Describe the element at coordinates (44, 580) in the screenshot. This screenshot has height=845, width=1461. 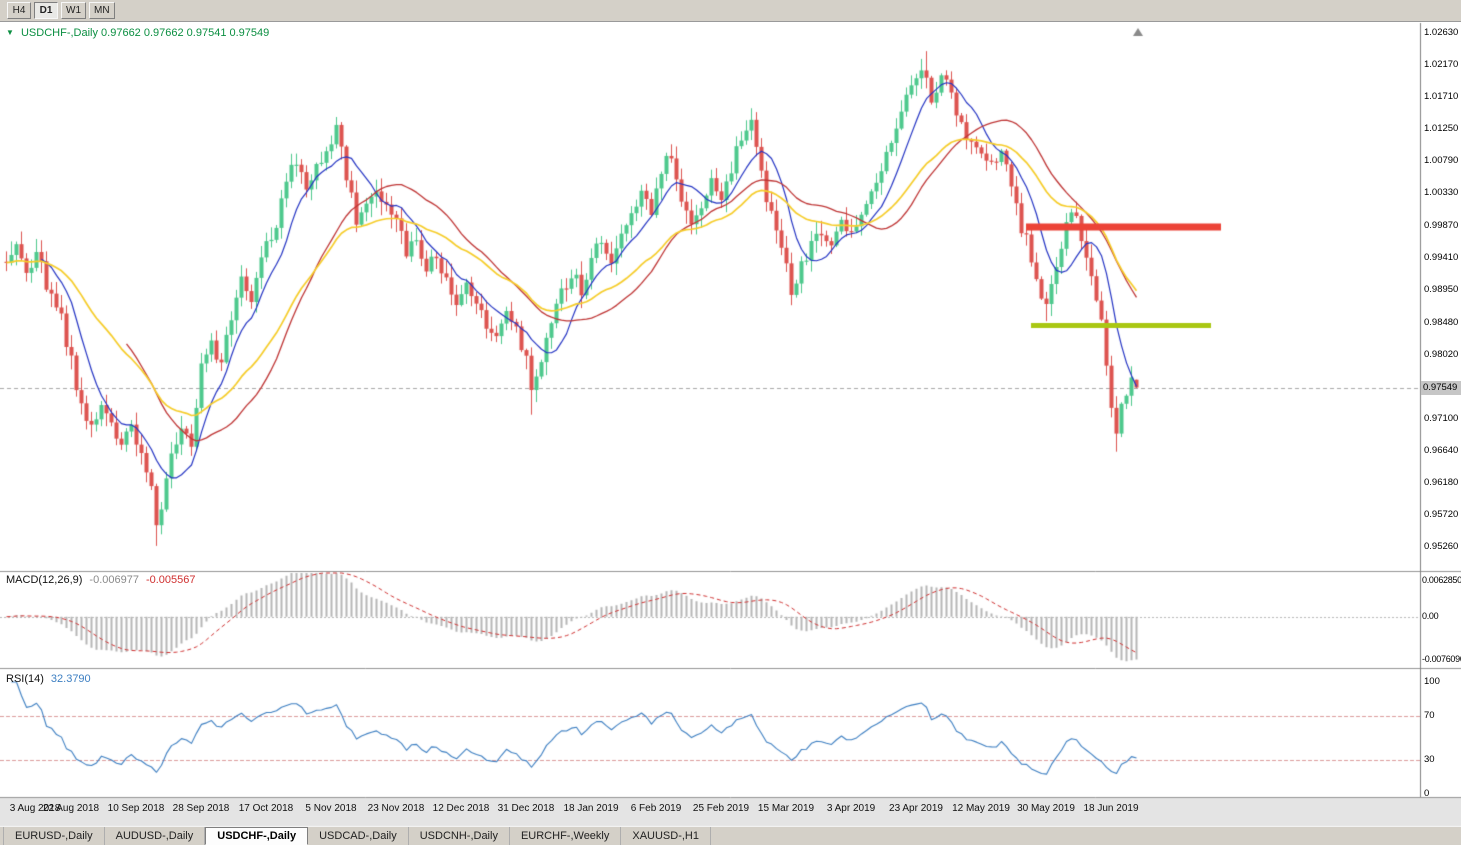
I see `macd-indicator-name: MACD(12,26,9)` at that location.